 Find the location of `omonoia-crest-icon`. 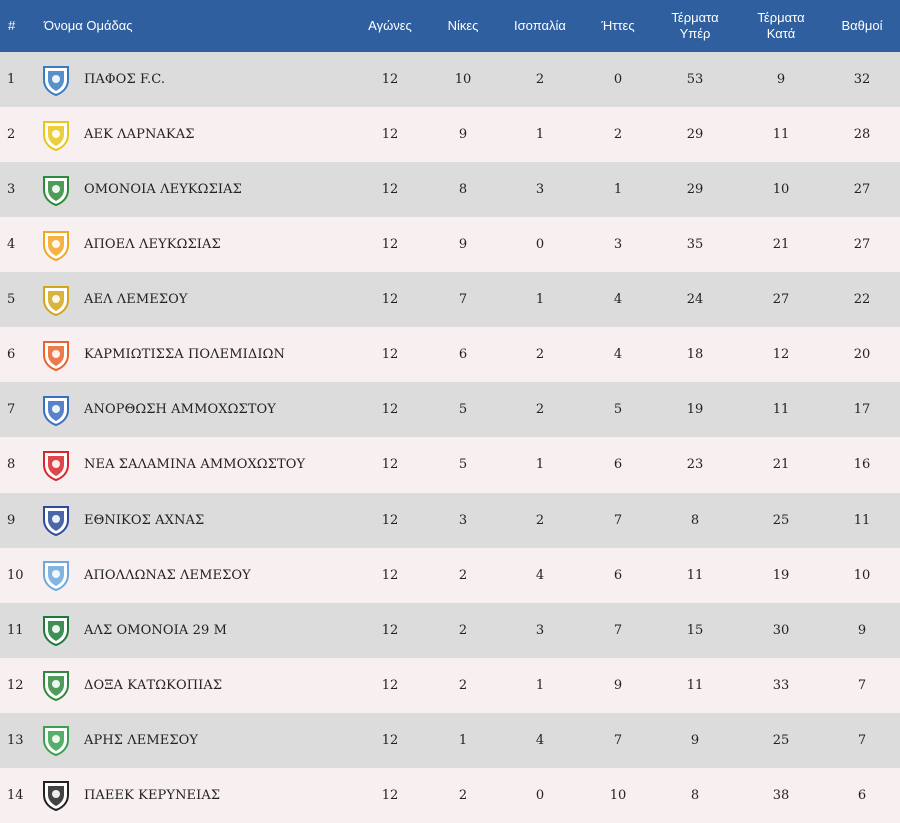

omonoia-crest-icon is located at coordinates (56, 190).